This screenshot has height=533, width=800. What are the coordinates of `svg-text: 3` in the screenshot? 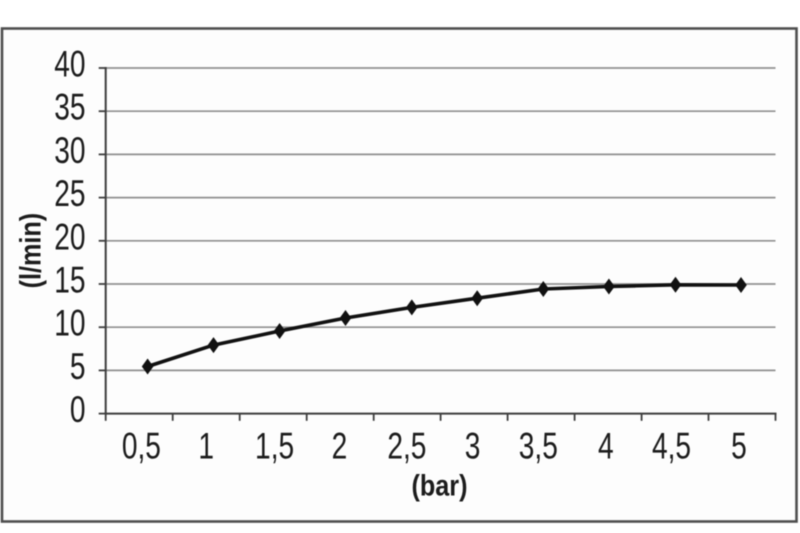 It's located at (473, 447).